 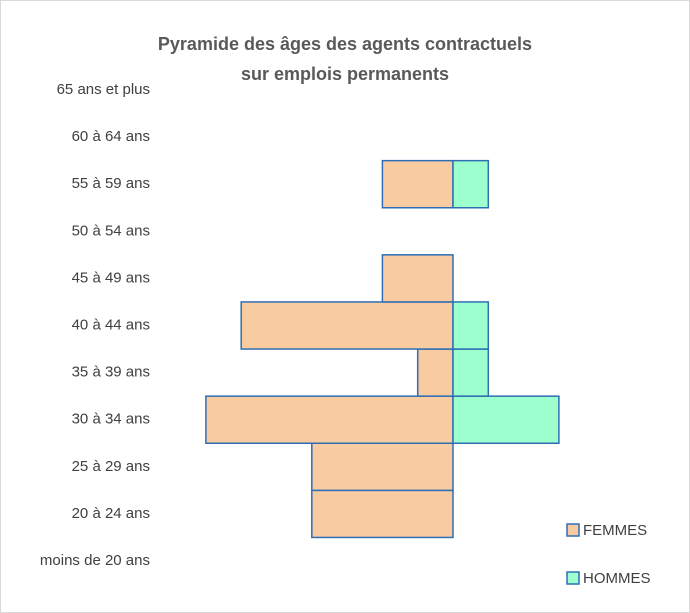 What do you see at coordinates (111, 324) in the screenshot?
I see `y-tick-label: 40 à 44 ans` at bounding box center [111, 324].